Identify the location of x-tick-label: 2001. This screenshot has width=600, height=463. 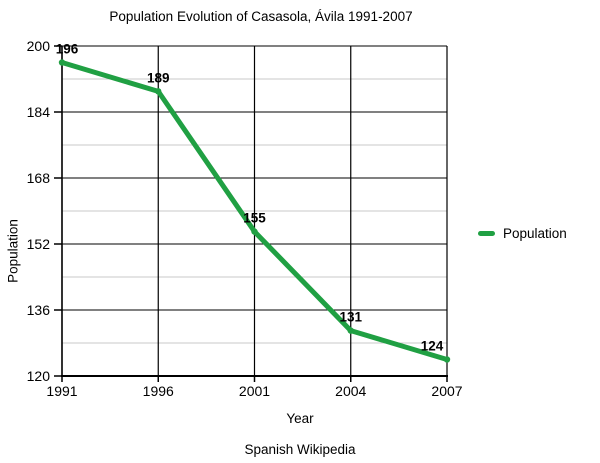
(254, 391).